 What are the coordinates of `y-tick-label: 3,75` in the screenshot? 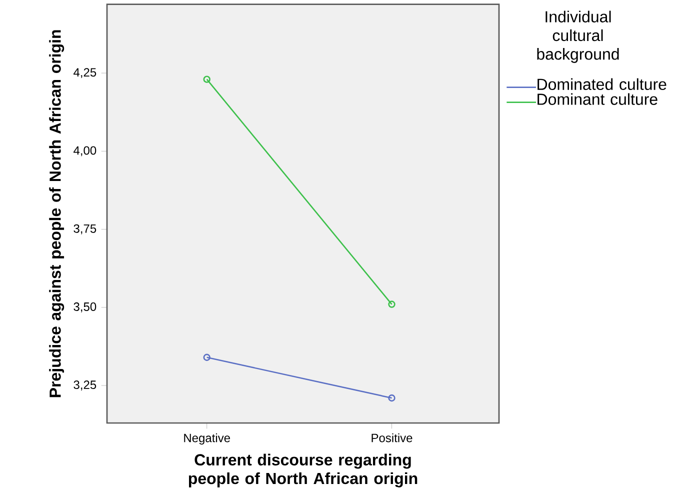 It's located at (85, 229).